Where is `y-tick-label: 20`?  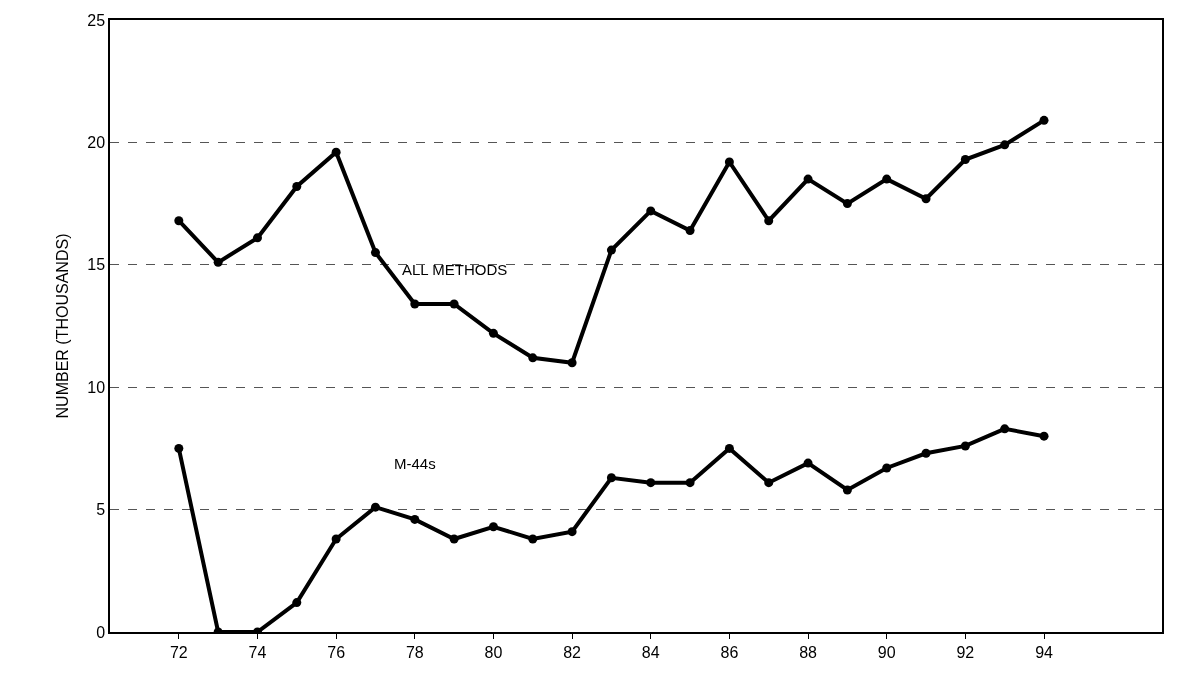 y-tick-label: 20 is located at coordinates (96, 142).